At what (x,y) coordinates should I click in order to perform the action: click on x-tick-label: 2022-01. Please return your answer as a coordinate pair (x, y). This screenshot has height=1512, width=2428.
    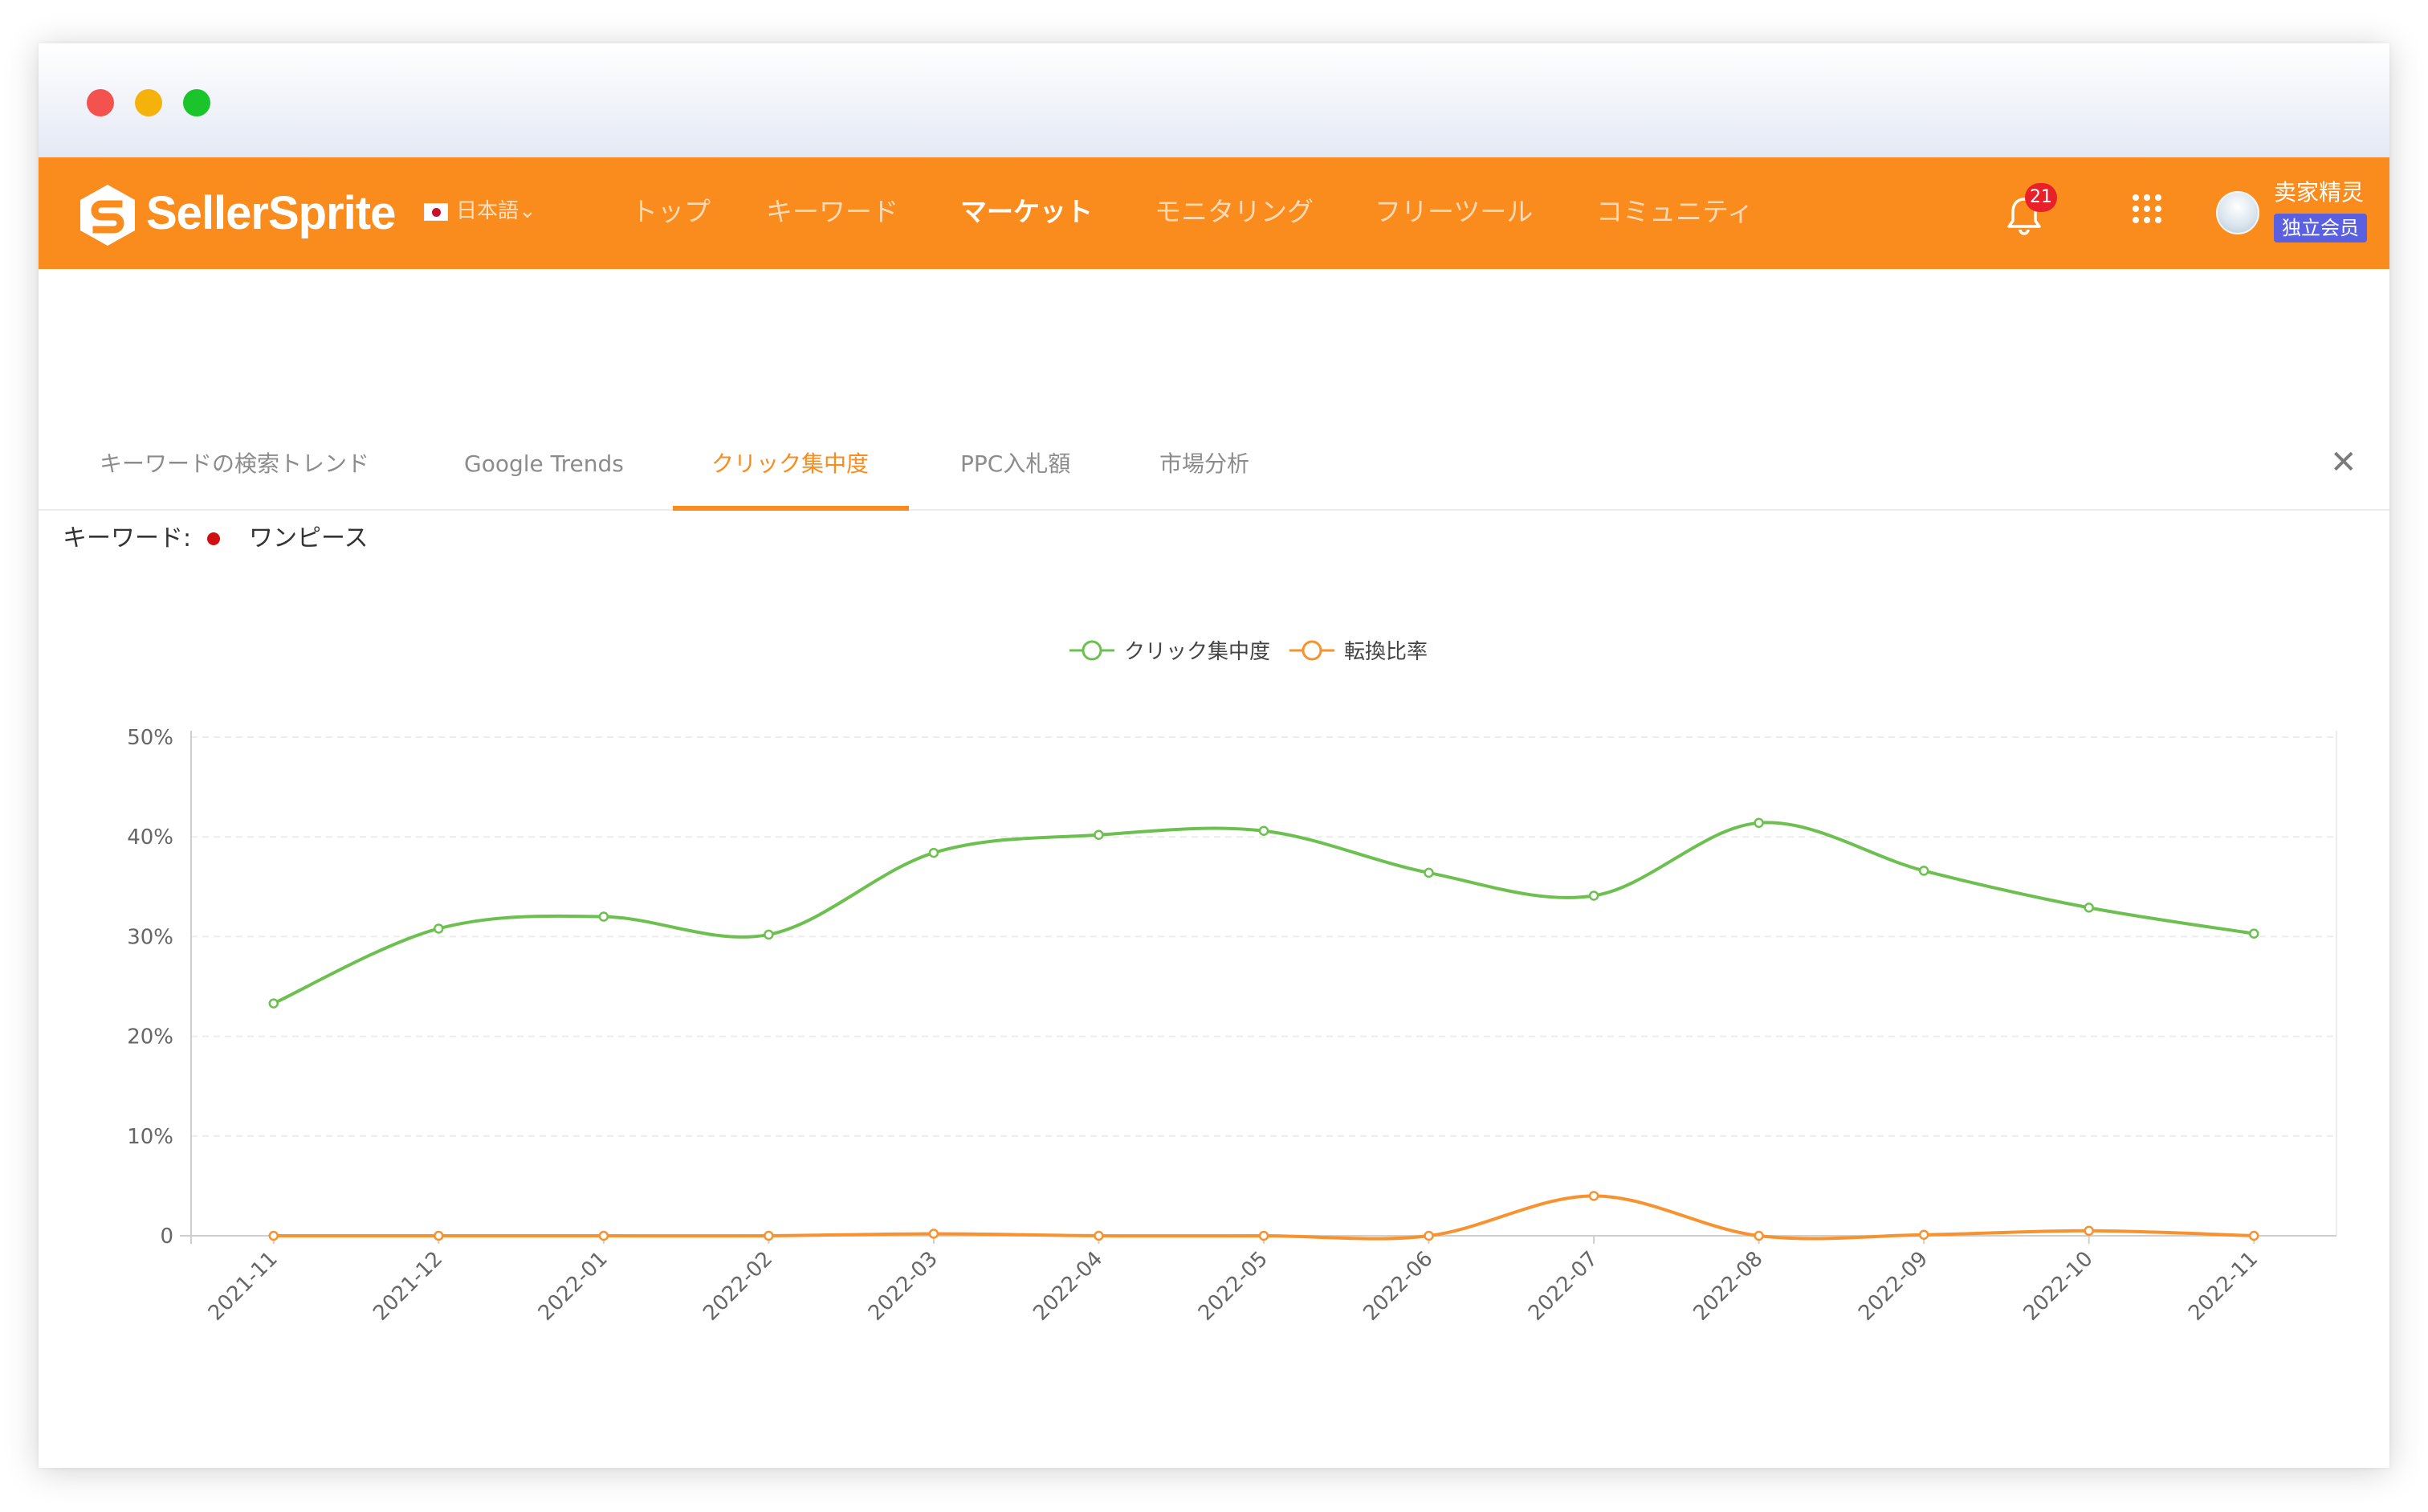
    Looking at the image, I should click on (573, 1286).